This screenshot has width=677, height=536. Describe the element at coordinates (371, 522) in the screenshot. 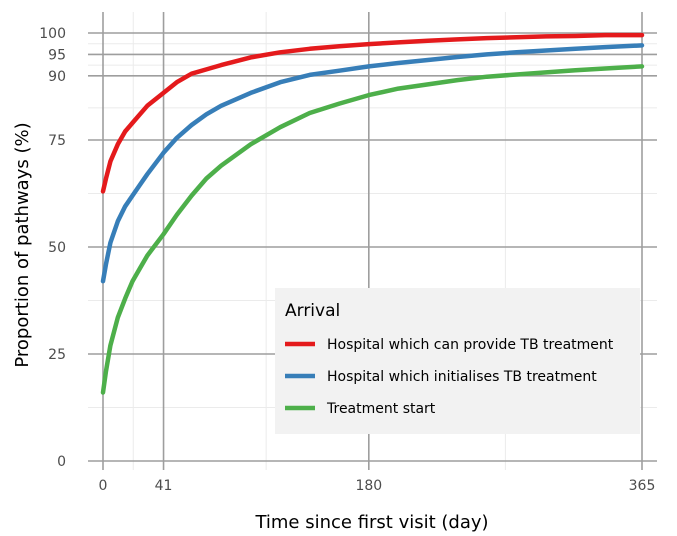

I see `x-axis-label: Time since first visit (day)` at that location.